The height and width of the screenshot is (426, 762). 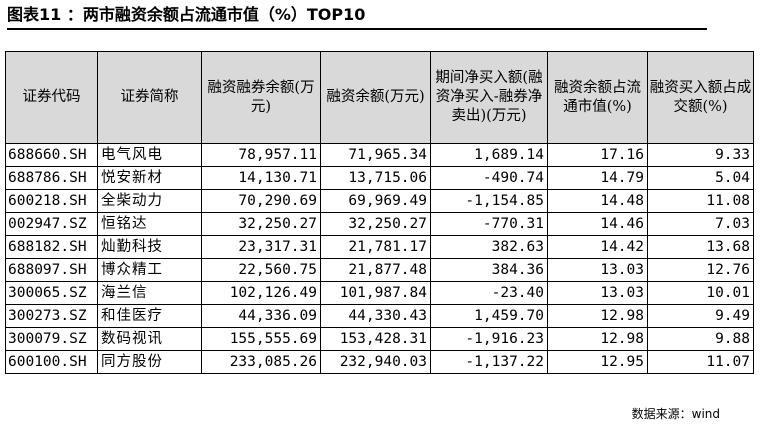 What do you see at coordinates (149, 178) in the screenshot?
I see `security-name-cell: 悦安新材` at bounding box center [149, 178].